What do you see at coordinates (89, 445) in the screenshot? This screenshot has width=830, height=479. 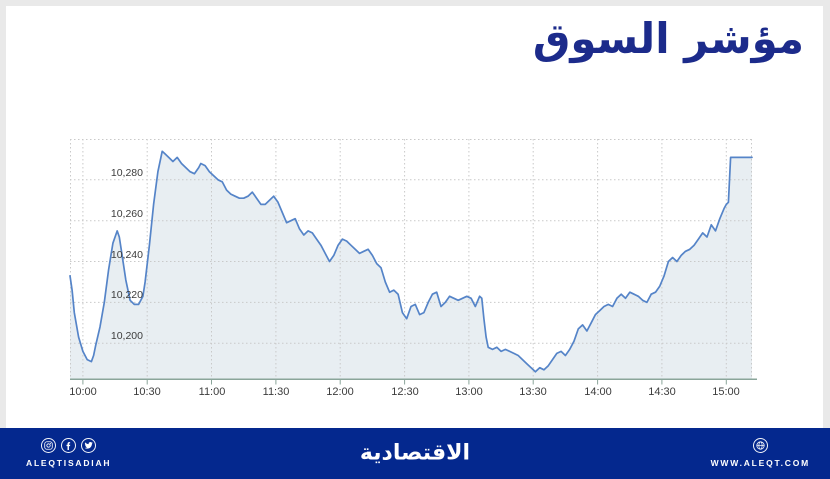 I see `twitter-icon` at bounding box center [89, 445].